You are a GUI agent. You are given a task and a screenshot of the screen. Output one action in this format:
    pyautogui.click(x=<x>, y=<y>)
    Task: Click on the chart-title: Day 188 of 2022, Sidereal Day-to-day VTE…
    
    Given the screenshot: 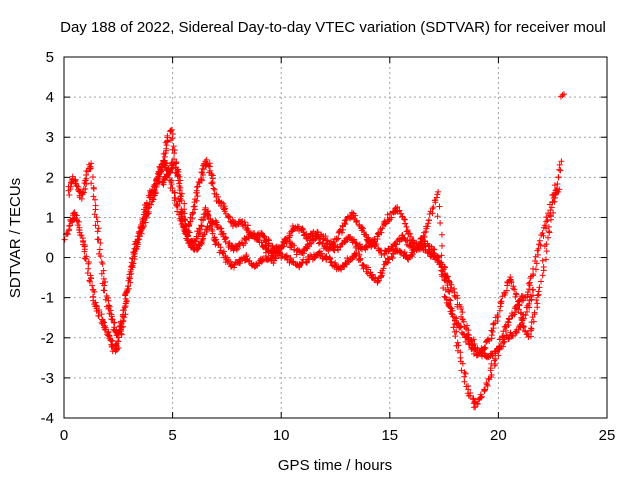 What is the action you would take?
    pyautogui.click(x=333, y=27)
    